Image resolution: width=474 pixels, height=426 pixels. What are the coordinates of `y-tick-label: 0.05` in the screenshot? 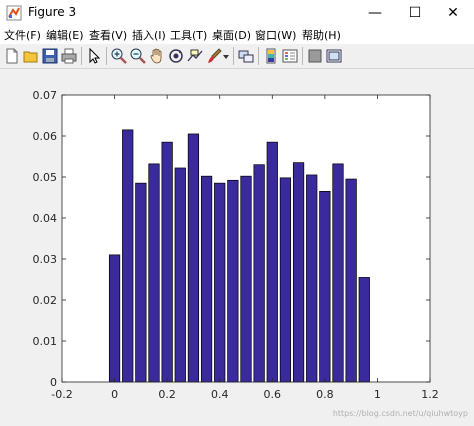 It's located at (45, 177).